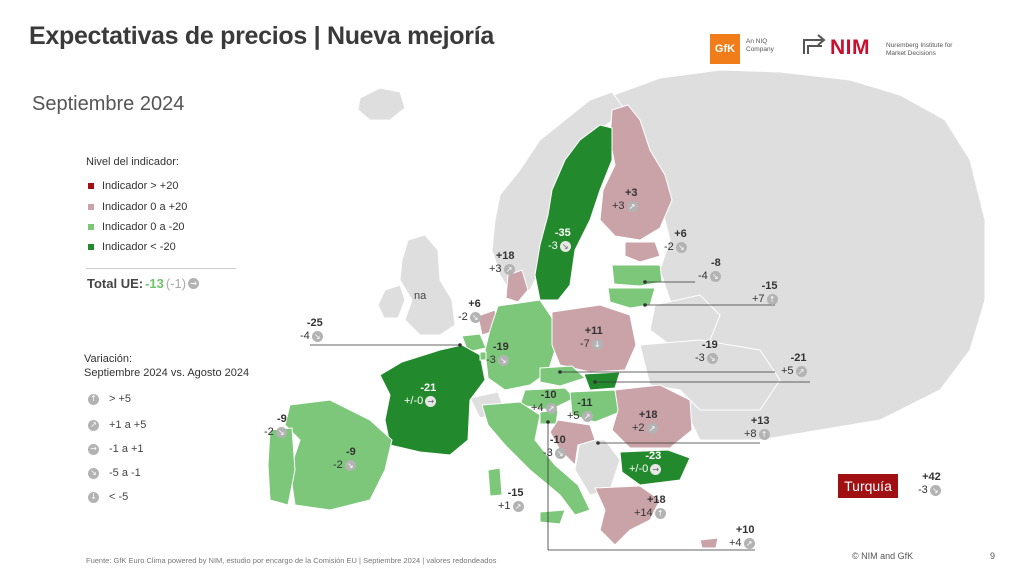  I want to click on romania-value: +18, so click(648, 415).